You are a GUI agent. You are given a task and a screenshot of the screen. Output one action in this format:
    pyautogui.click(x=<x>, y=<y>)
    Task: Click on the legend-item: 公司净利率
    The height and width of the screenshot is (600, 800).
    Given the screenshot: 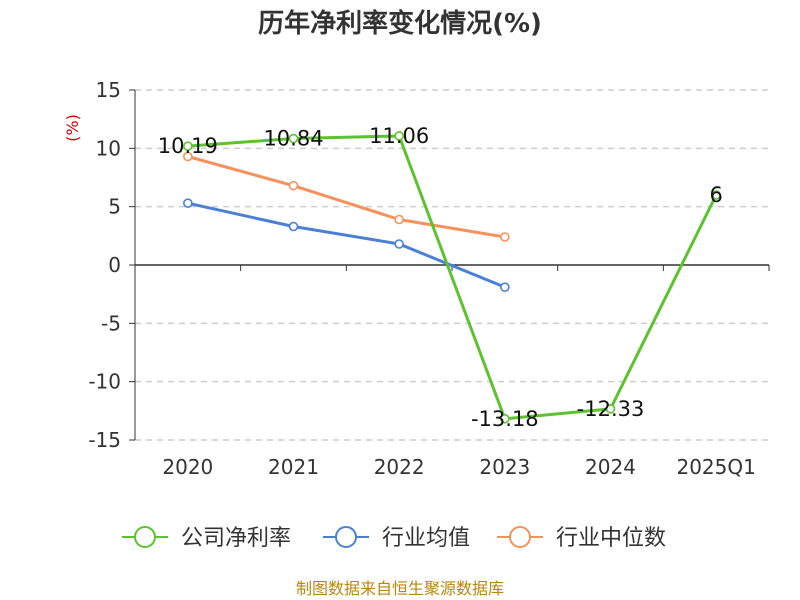 What is the action you would take?
    pyautogui.click(x=206, y=538)
    